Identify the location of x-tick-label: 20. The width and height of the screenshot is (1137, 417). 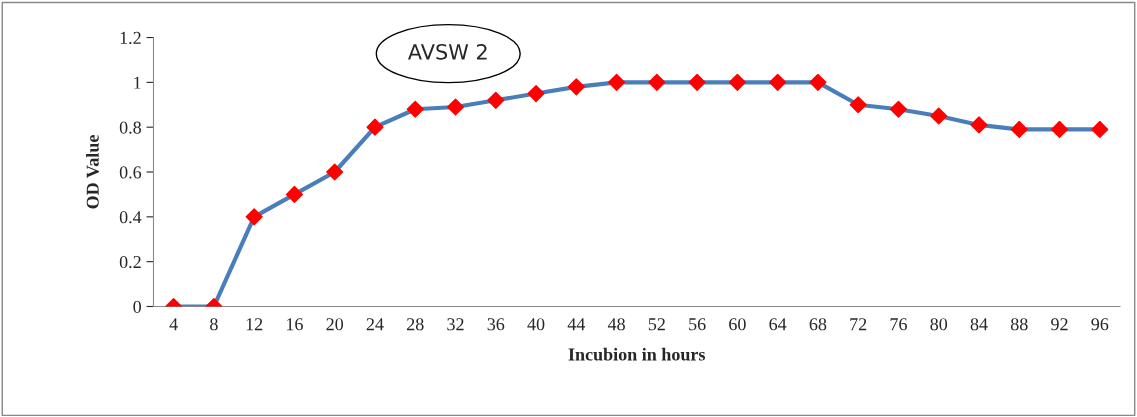
(335, 324).